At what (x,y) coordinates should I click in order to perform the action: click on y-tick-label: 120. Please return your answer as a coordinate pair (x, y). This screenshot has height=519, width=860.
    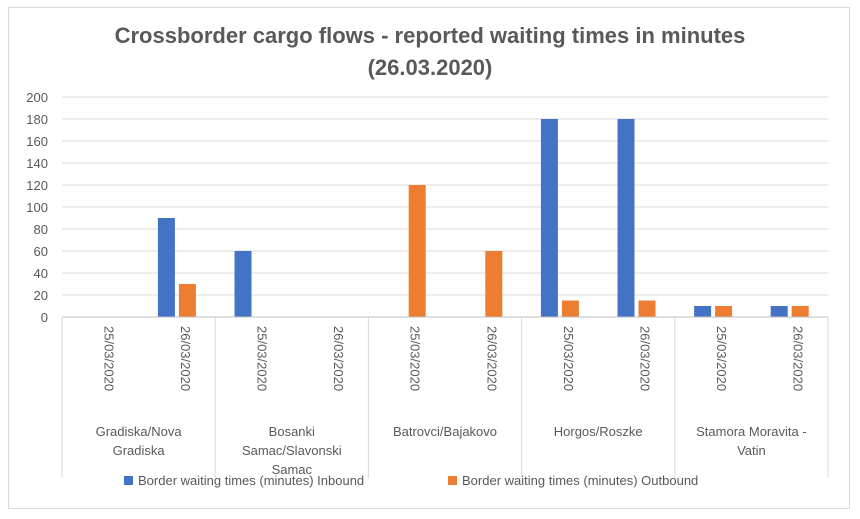
    Looking at the image, I should click on (37, 185).